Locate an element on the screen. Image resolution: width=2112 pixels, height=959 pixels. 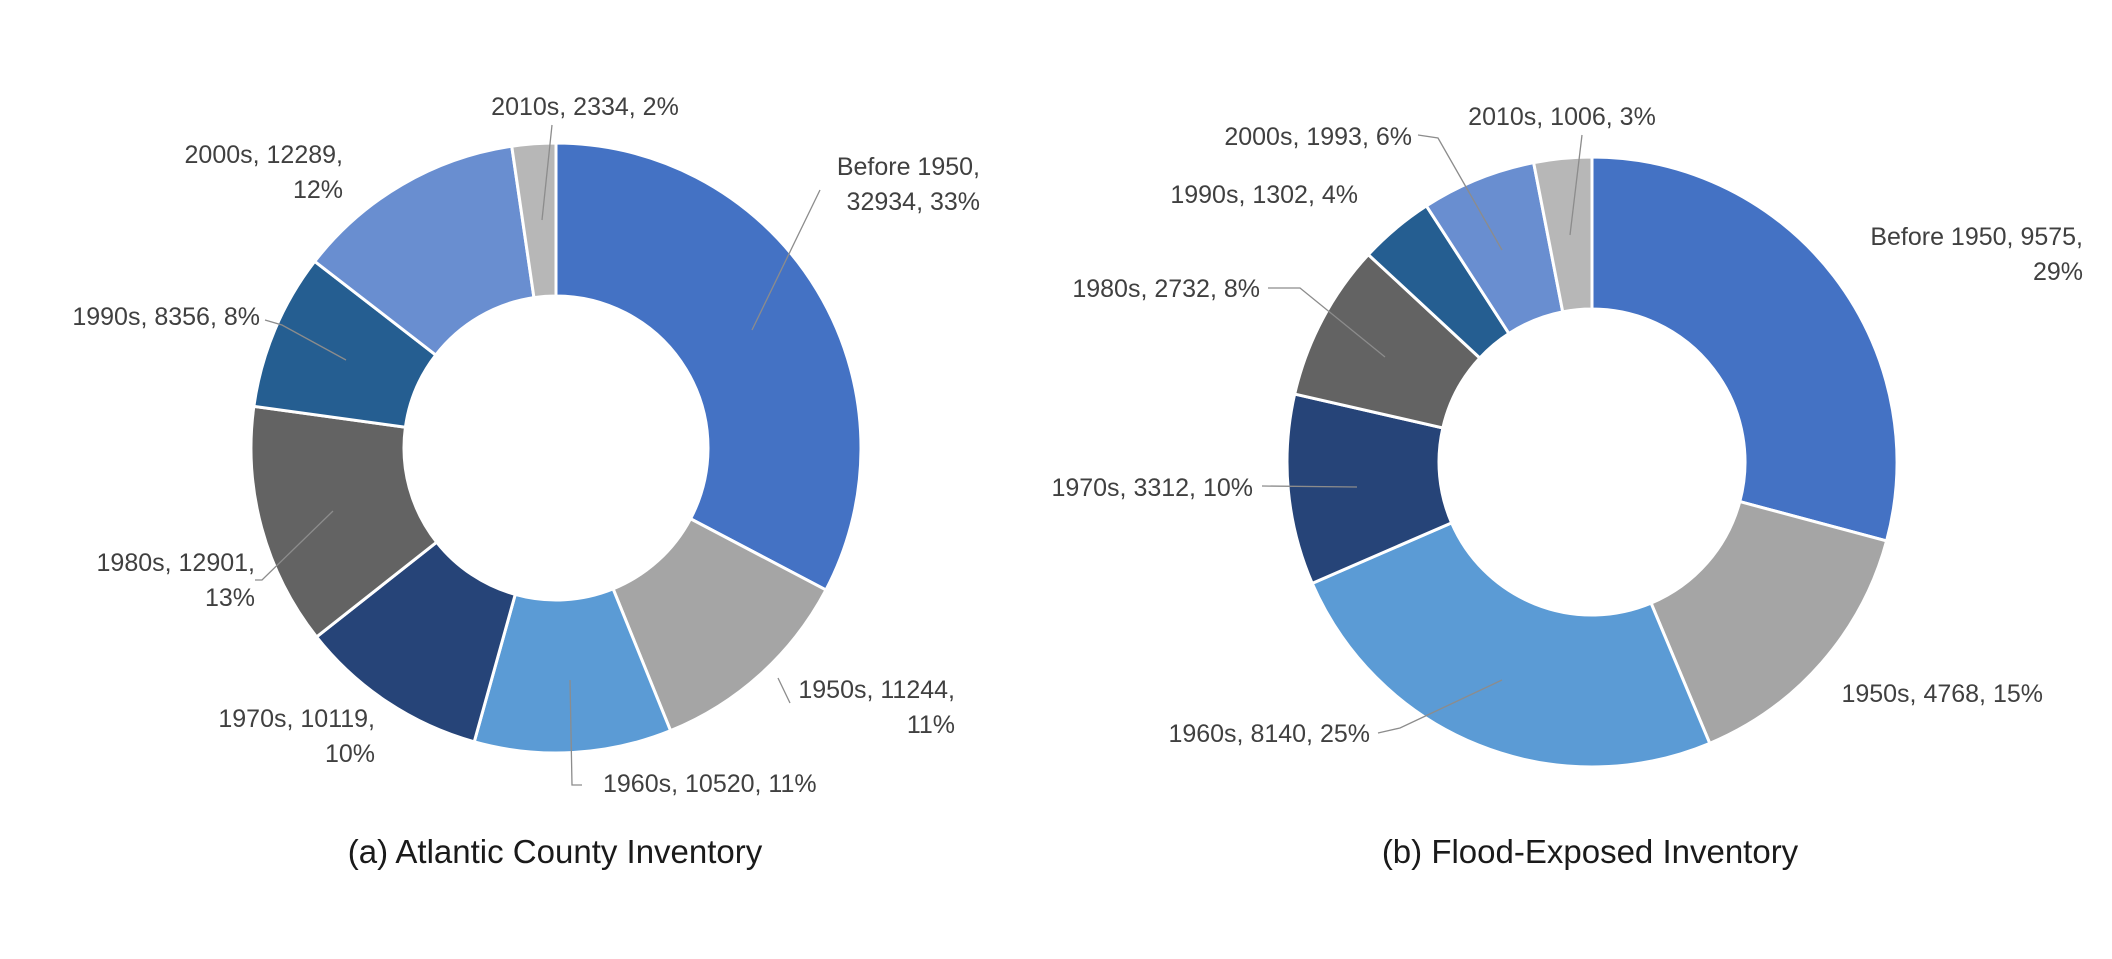
caption-flood-exposed: (b) Flood-Exposed Inventory is located at coordinates (1590, 851).